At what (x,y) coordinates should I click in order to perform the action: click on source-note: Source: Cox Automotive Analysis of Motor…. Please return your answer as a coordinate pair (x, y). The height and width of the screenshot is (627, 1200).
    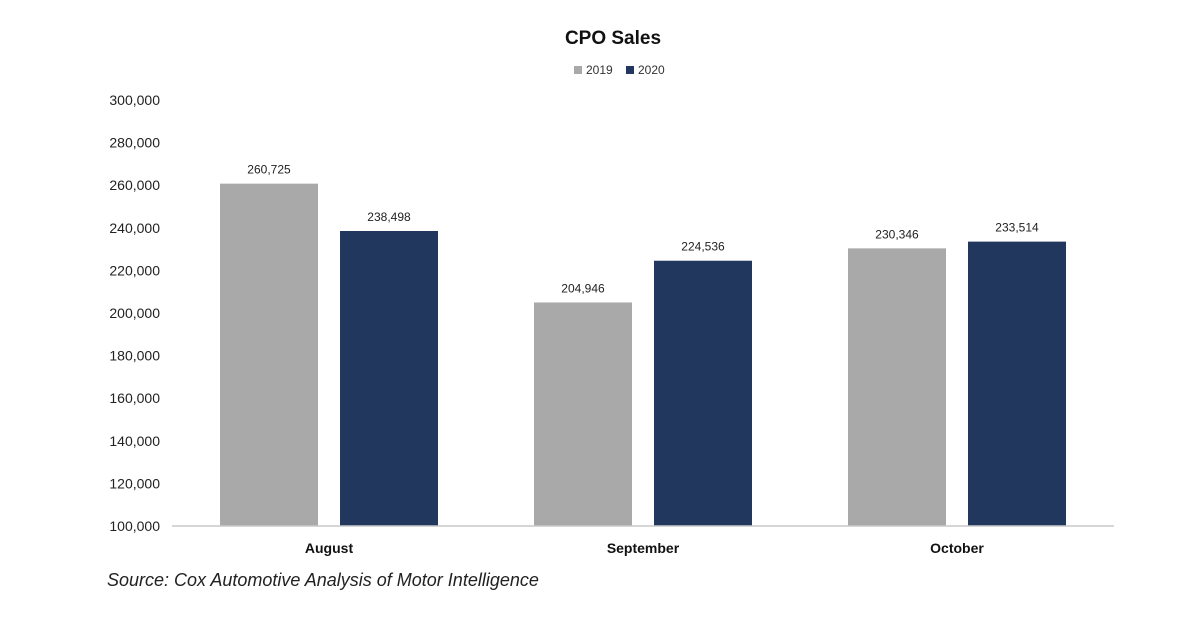
    Looking at the image, I should click on (323, 580).